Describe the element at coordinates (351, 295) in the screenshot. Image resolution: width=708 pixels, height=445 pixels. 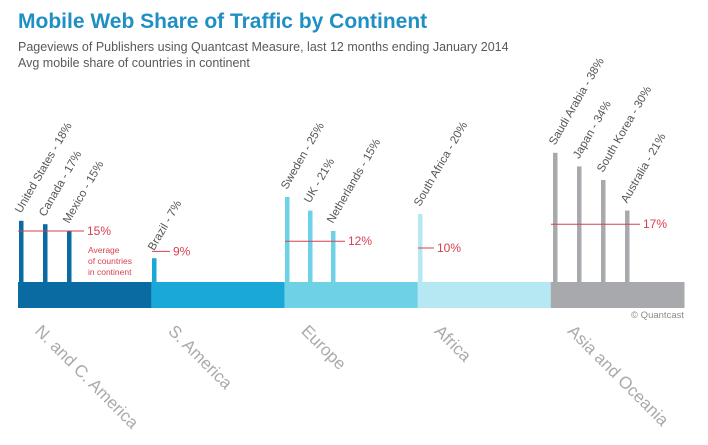
I see `continent-band-europe` at that location.